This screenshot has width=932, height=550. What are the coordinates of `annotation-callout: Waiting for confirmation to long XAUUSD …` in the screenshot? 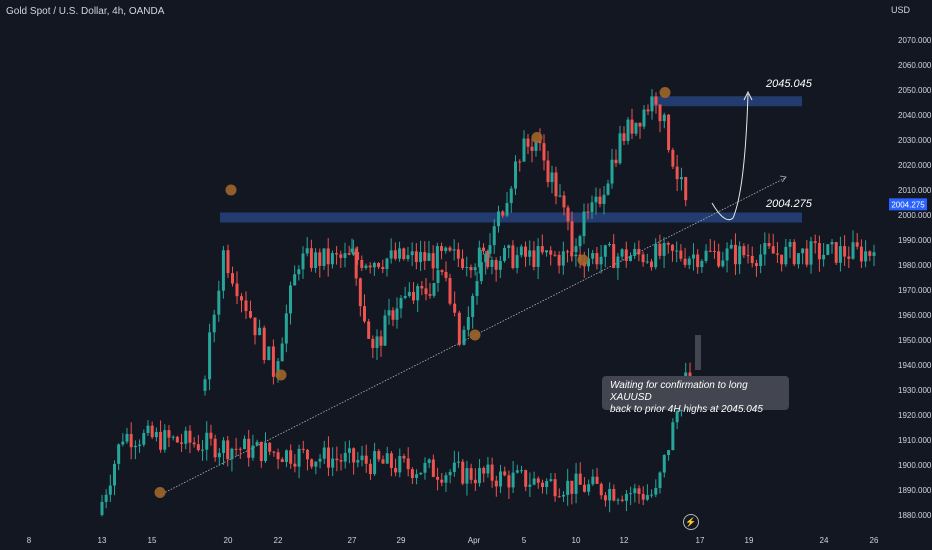 It's located at (695, 395).